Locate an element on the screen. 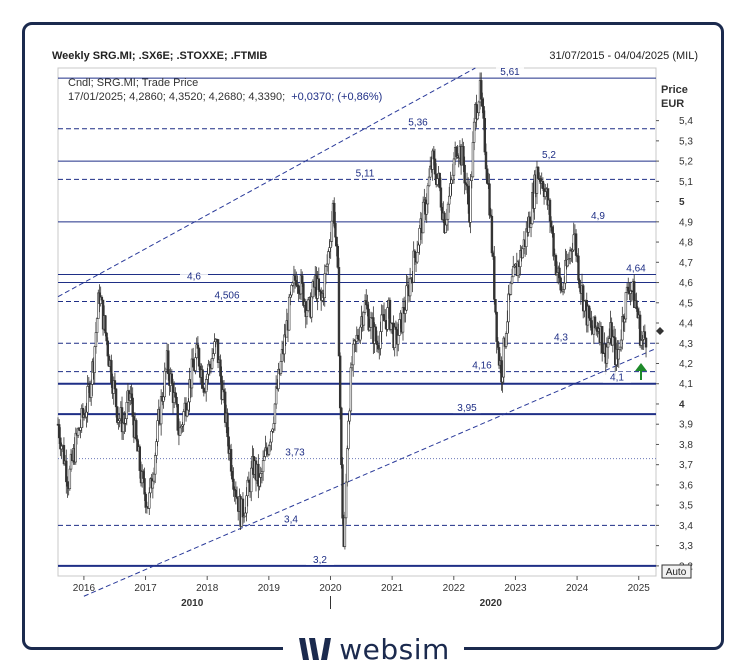 This screenshot has height=671, width=747. y-tick-label: 5,4 is located at coordinates (686, 121).